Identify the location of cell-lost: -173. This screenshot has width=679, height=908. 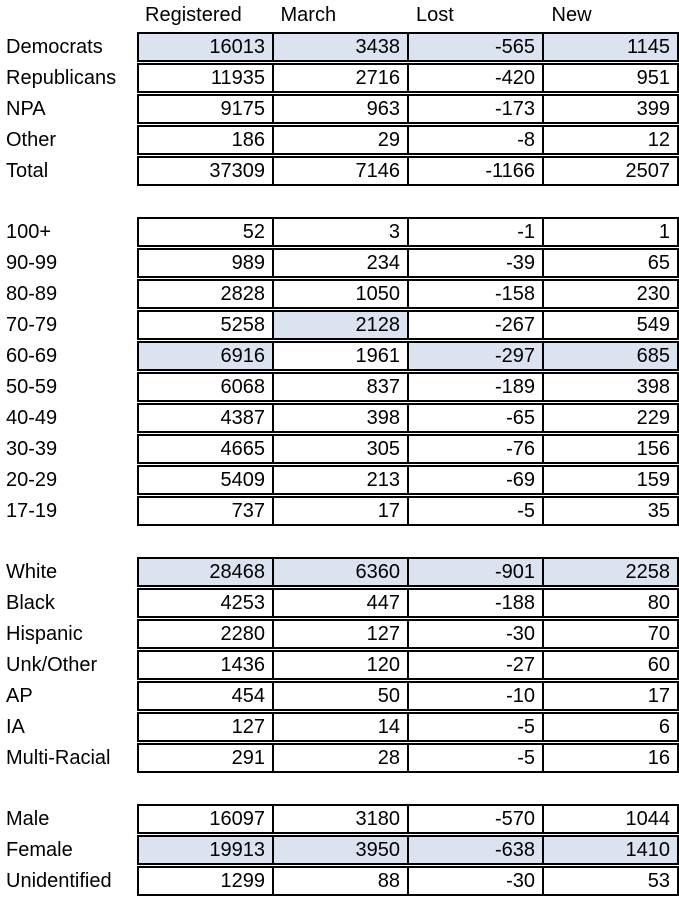
(476, 109).